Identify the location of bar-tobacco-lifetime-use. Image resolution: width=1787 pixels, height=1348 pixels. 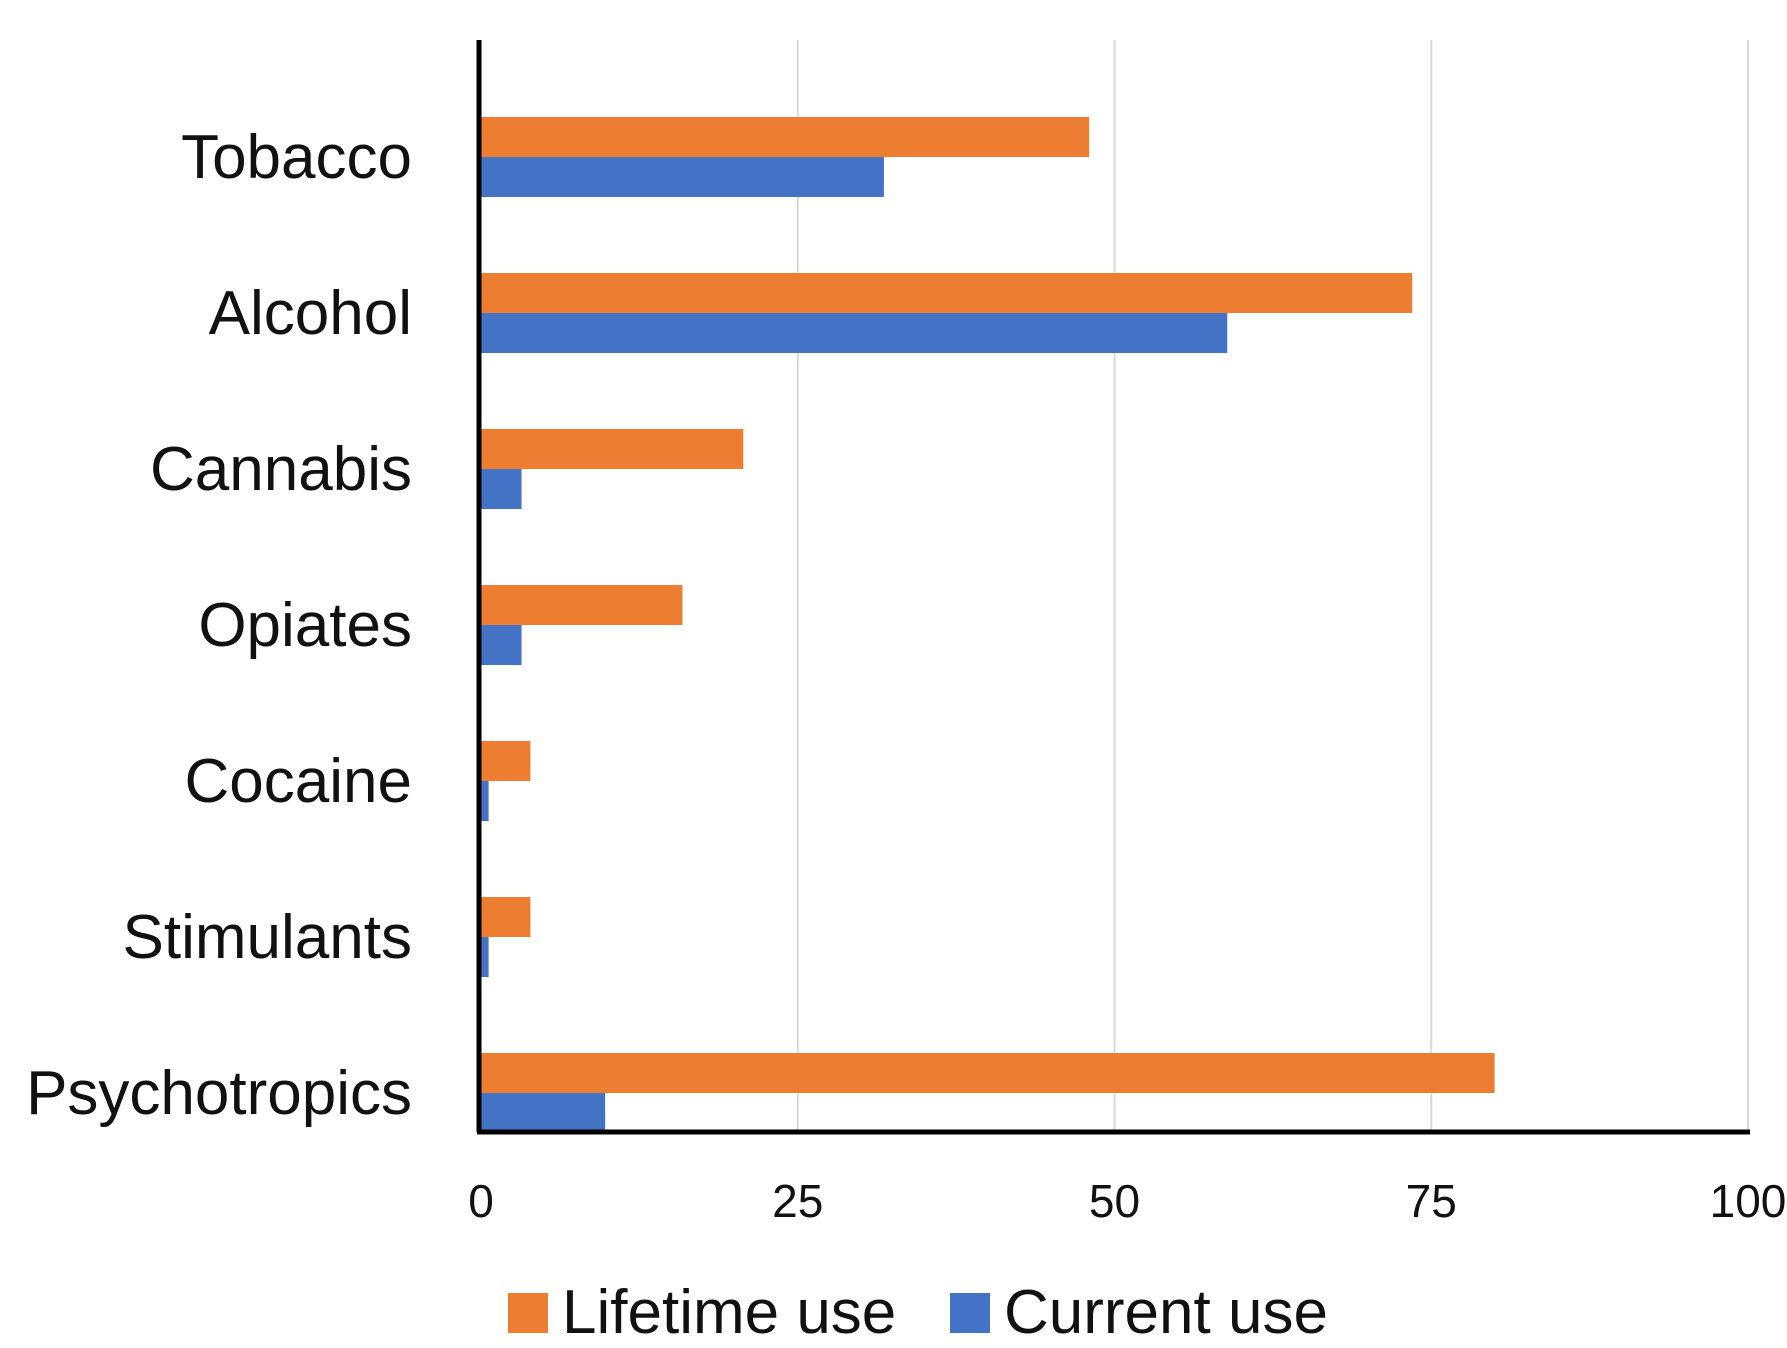
(785, 137).